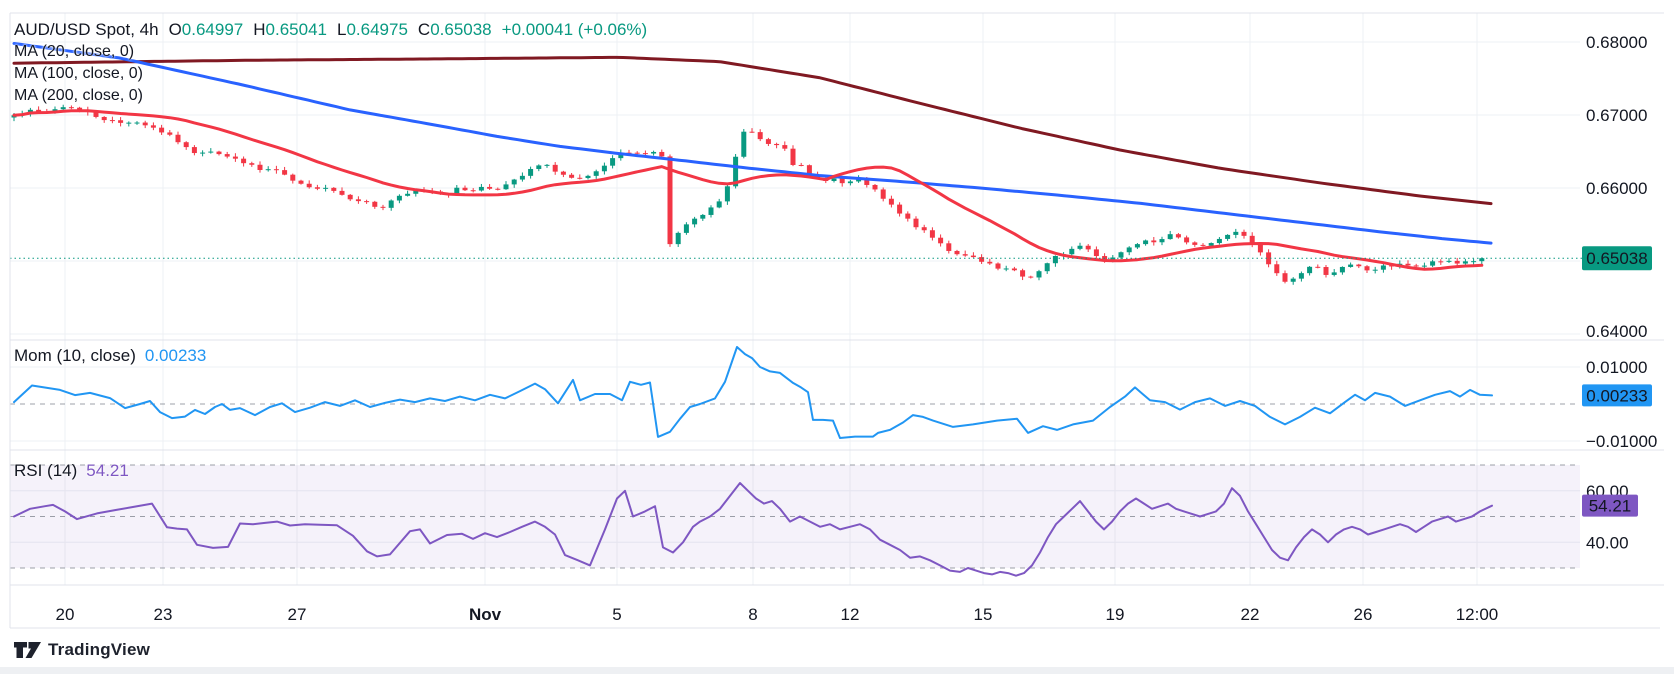  I want to click on rsi-label: RSI (14), so click(46, 470).